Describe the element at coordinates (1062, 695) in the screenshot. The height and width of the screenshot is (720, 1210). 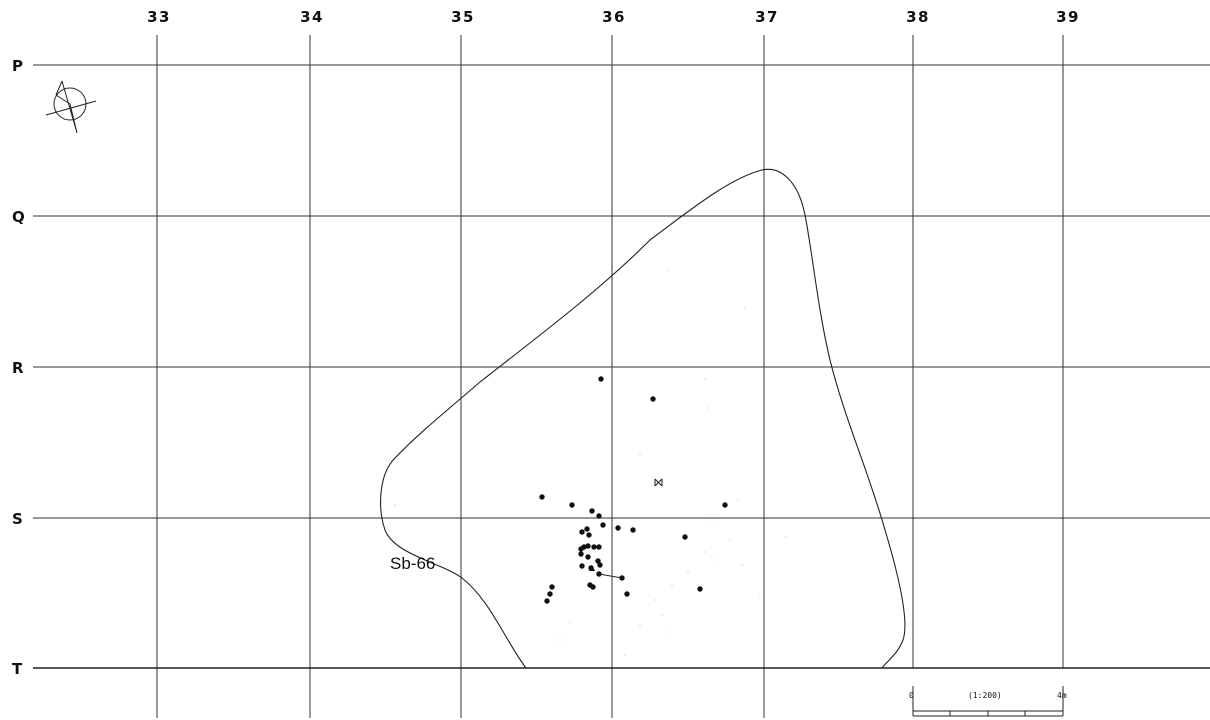
I see `scale-end-label: 4m` at that location.